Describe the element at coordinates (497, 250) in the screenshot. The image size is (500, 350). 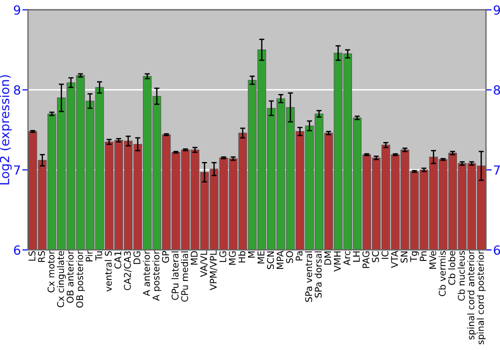
I see `y2-tick-label: 6` at that location.